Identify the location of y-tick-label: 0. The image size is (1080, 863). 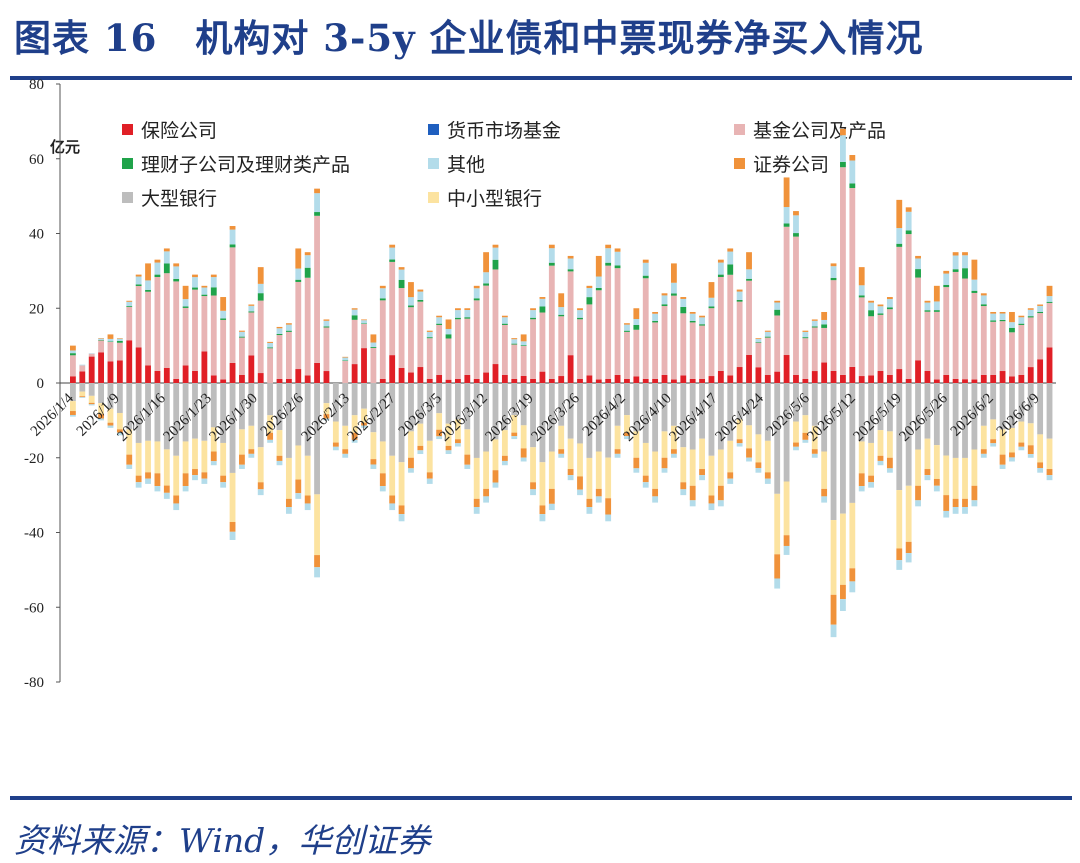
(41, 384).